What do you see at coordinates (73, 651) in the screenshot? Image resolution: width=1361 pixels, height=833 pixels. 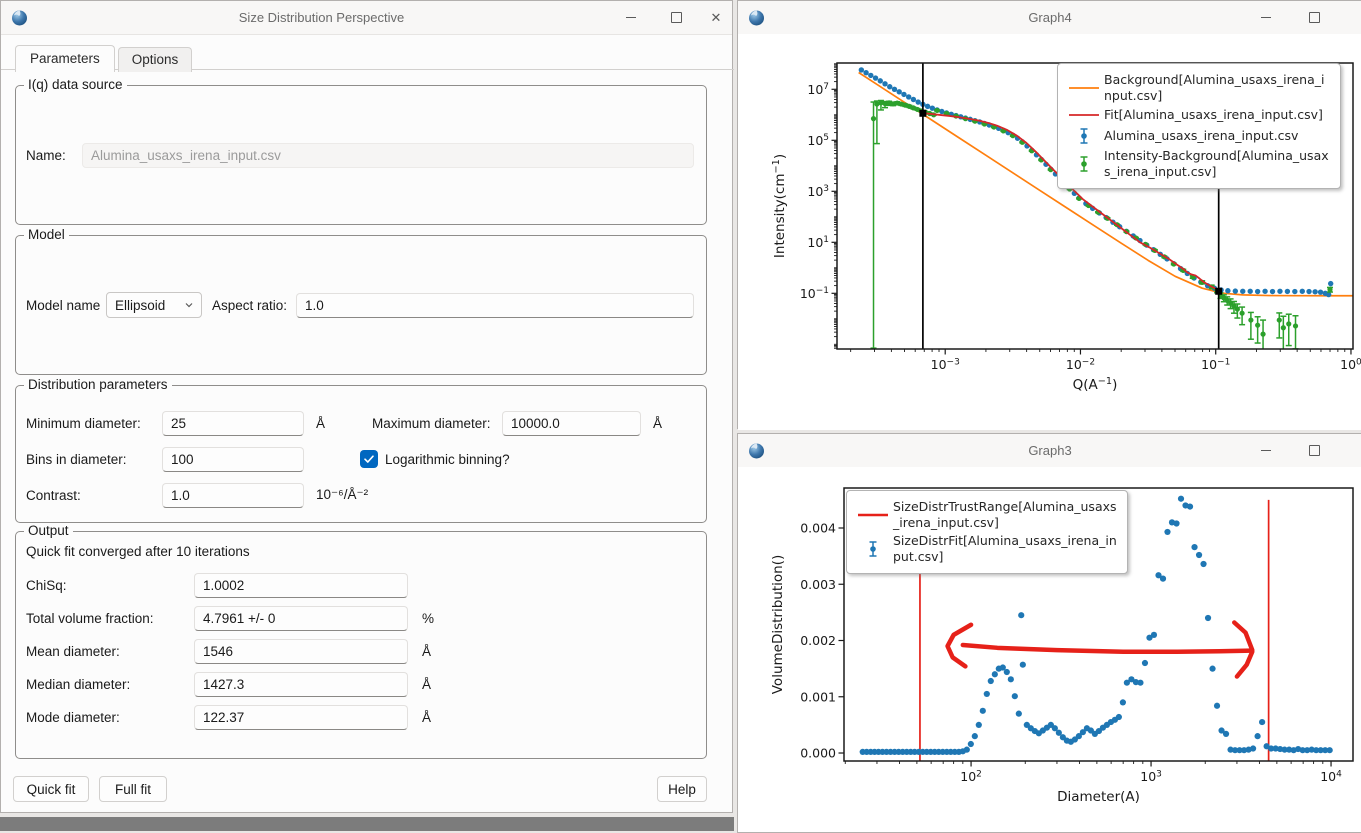 I see `mean-diameter-label: Mean diameter:` at bounding box center [73, 651].